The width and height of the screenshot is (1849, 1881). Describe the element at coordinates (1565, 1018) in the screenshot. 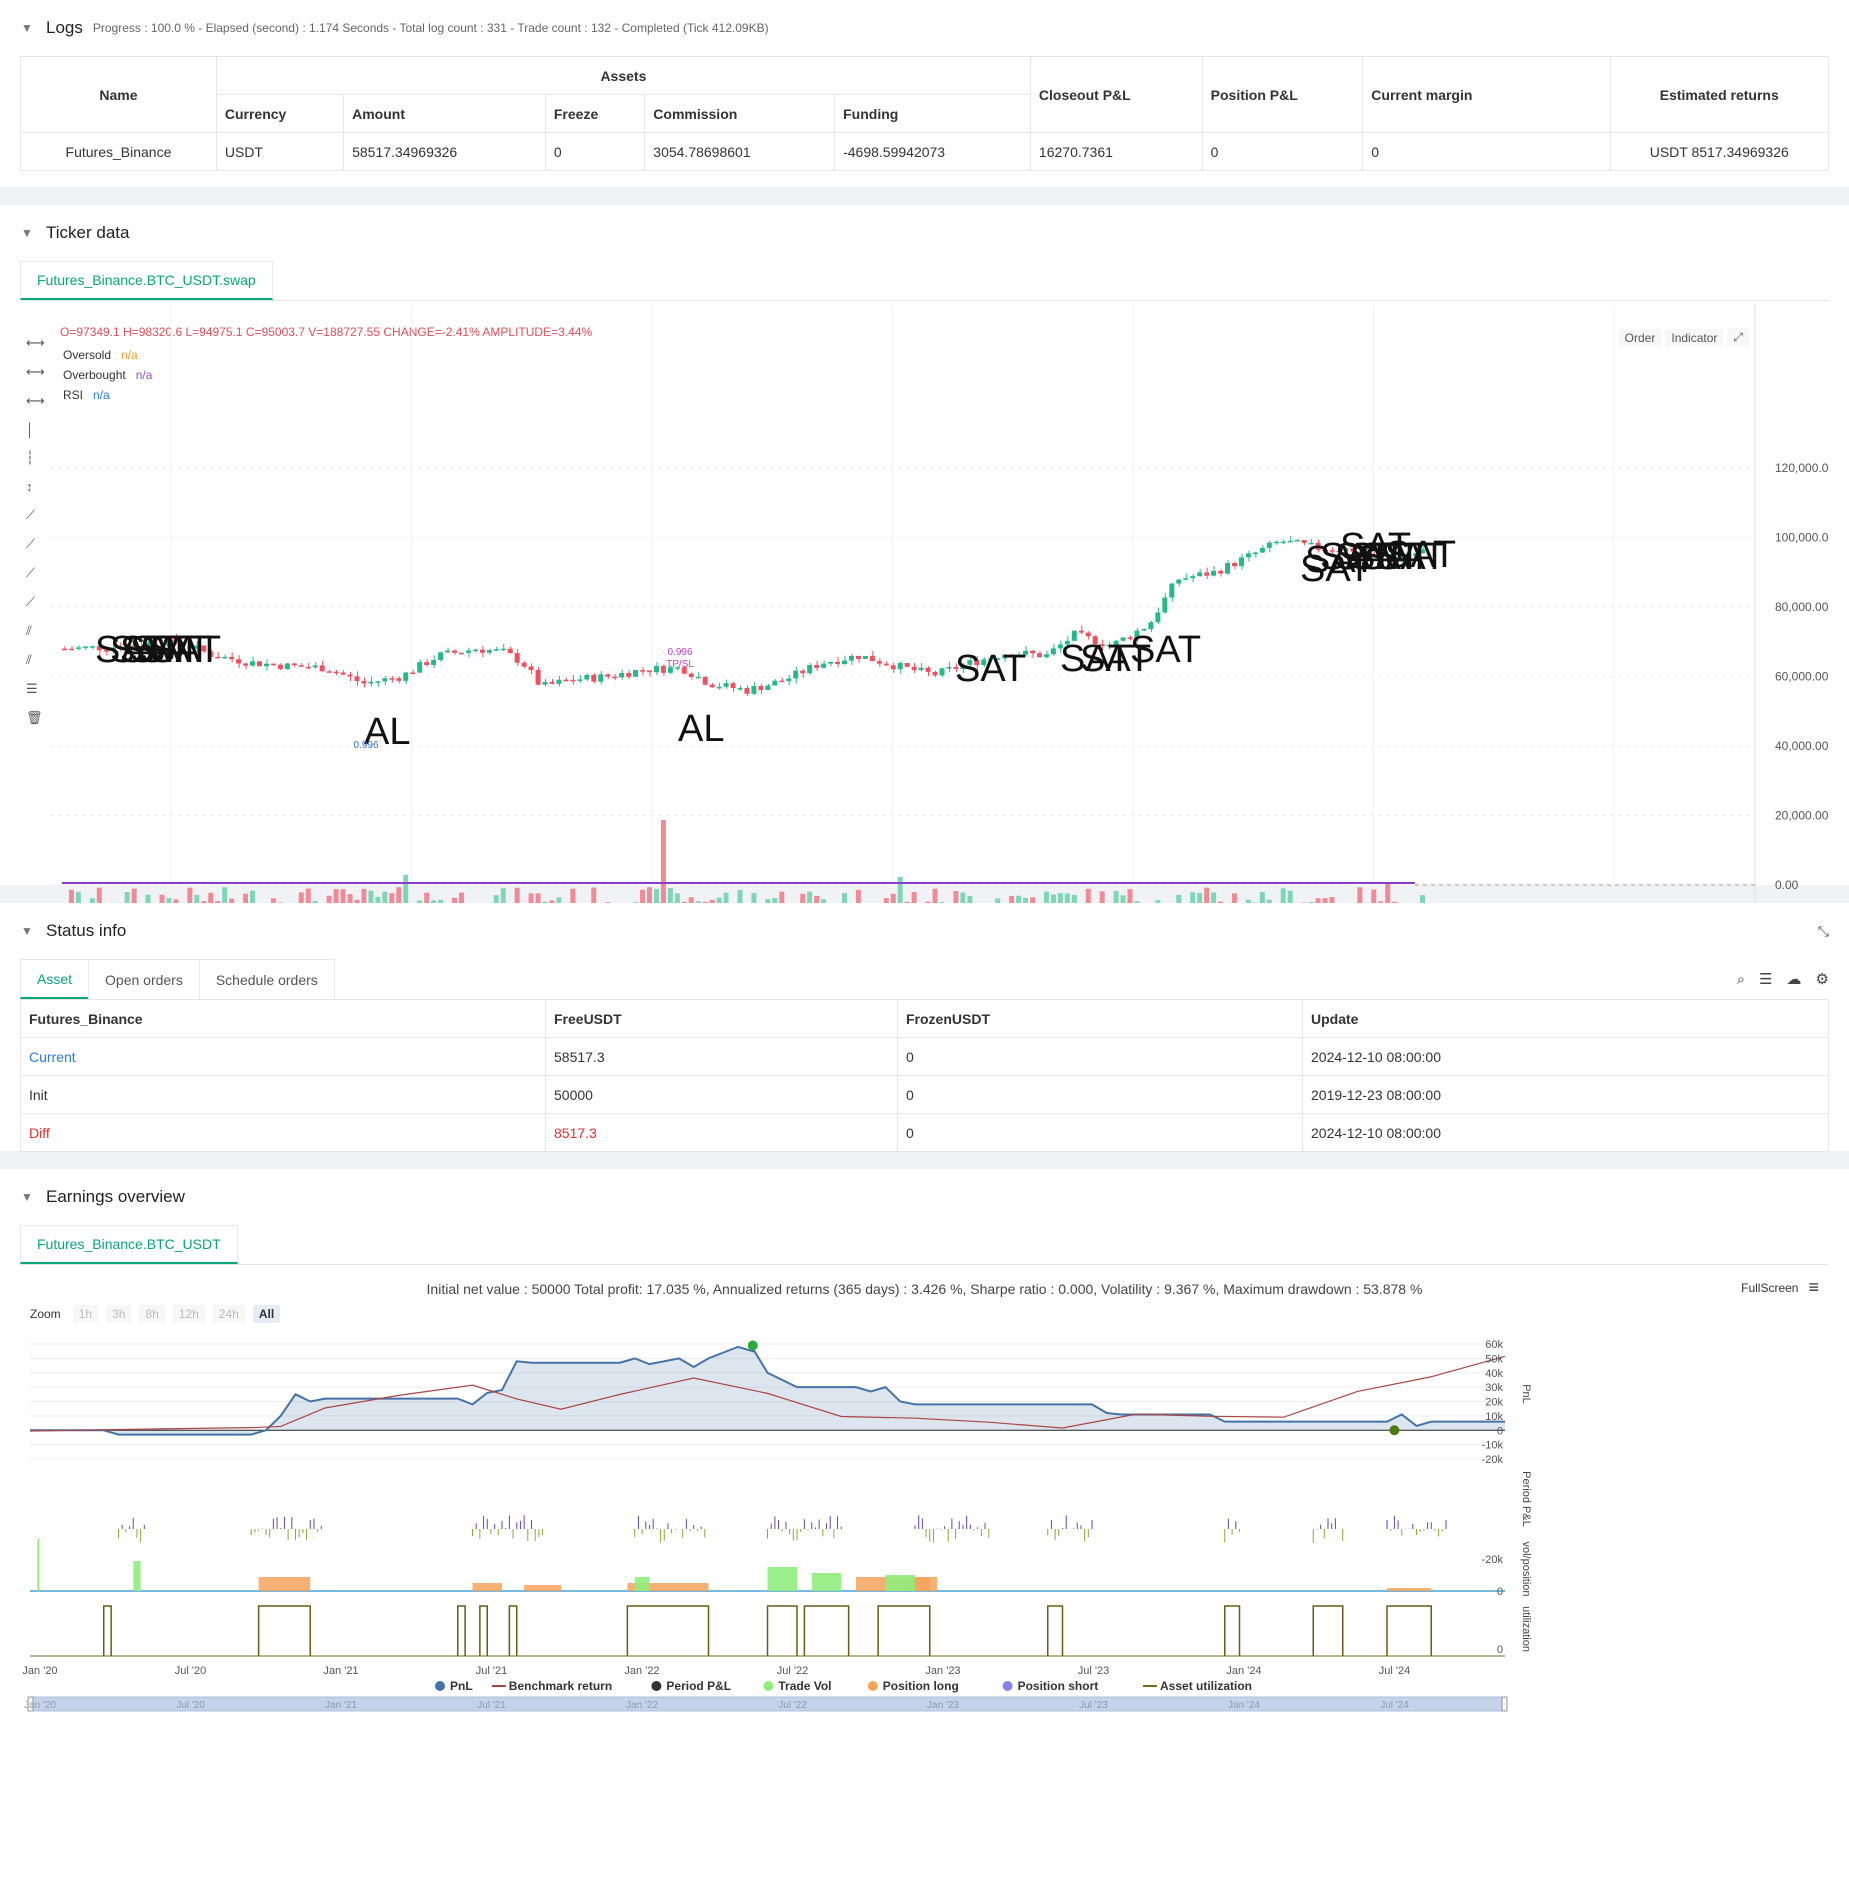

I see `col-update: Update` at that location.